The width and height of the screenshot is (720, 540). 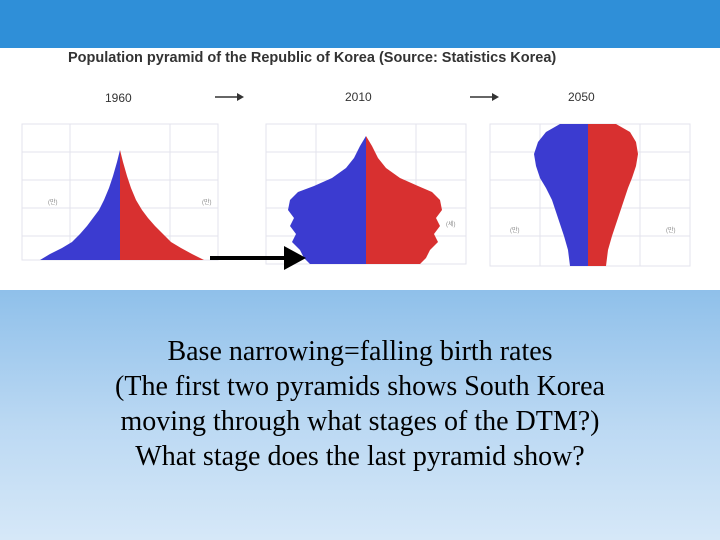 I want to click on year-label-1960: 1960, so click(x=118, y=98).